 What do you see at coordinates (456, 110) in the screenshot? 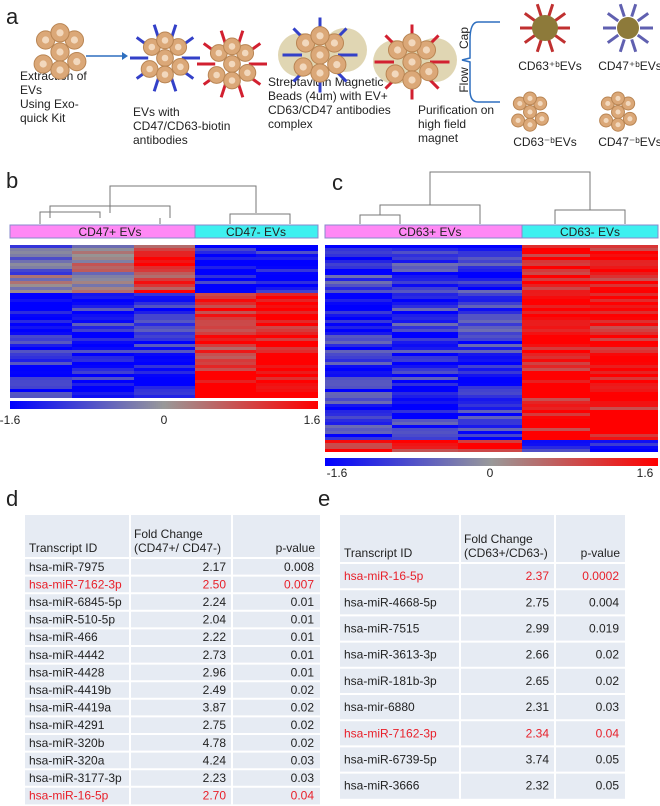
I see `text-line: Purification on` at bounding box center [456, 110].